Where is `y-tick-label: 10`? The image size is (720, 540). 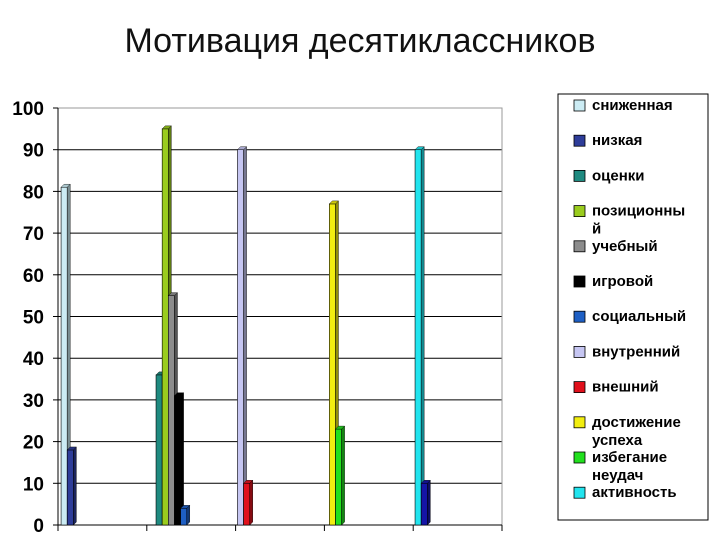
y-tick-label: 10 is located at coordinates (33, 484).